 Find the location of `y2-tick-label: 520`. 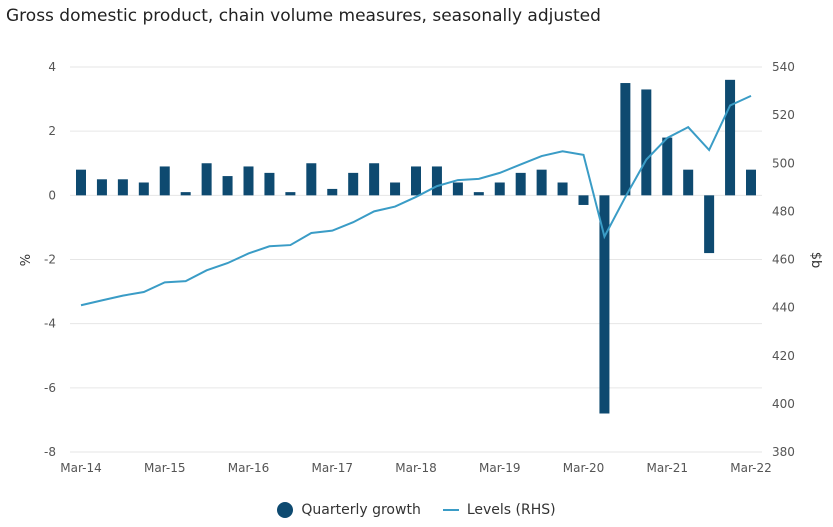

y2-tick-label: 520 is located at coordinates (783, 115).